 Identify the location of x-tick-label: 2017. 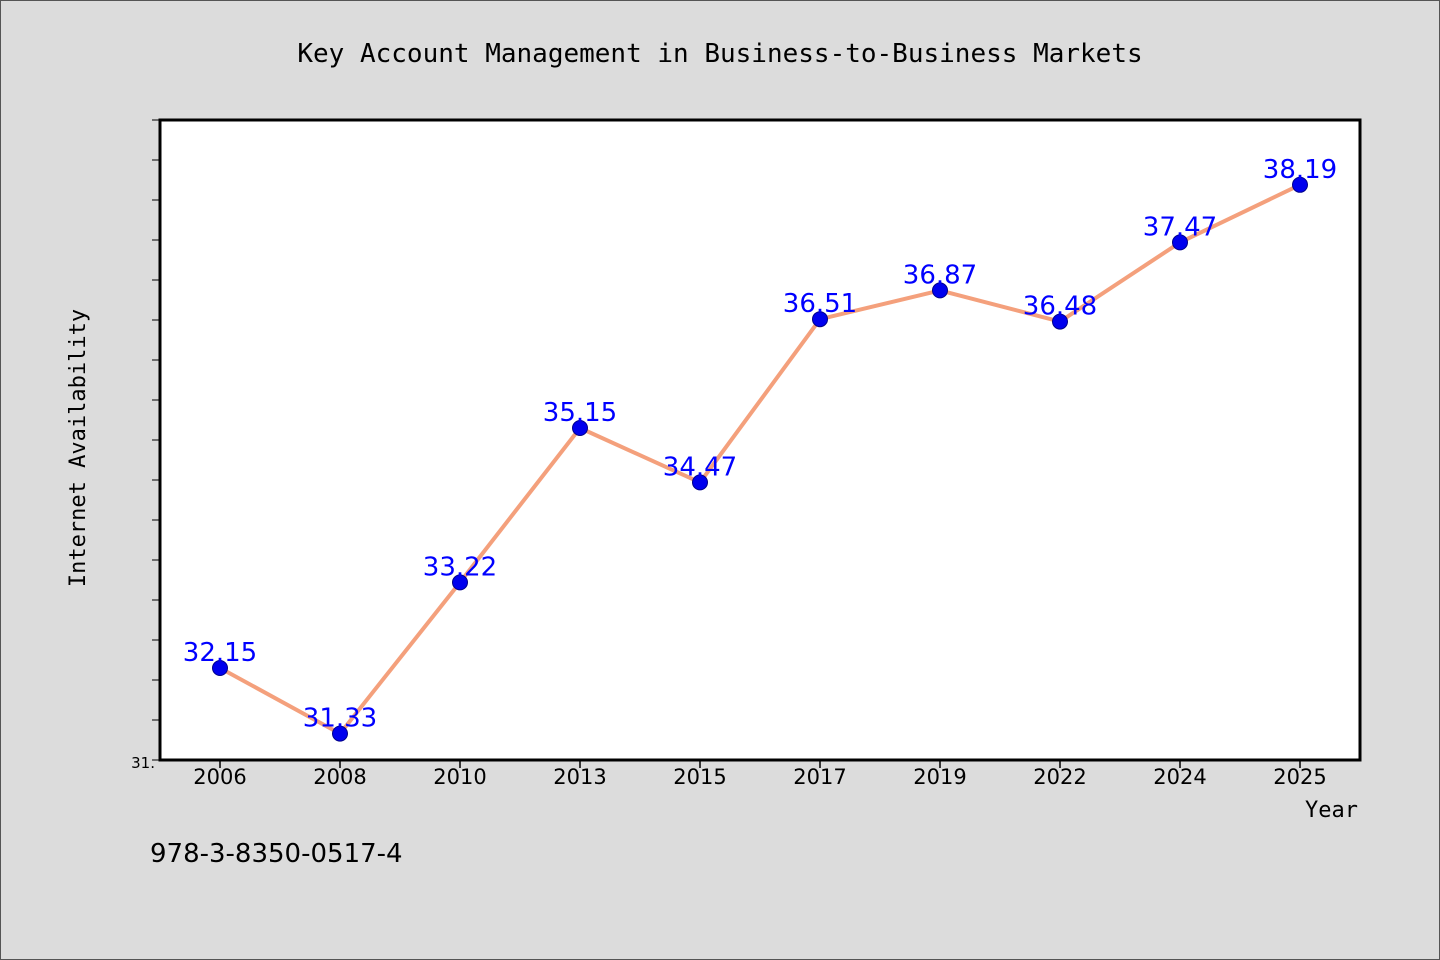
(819, 777).